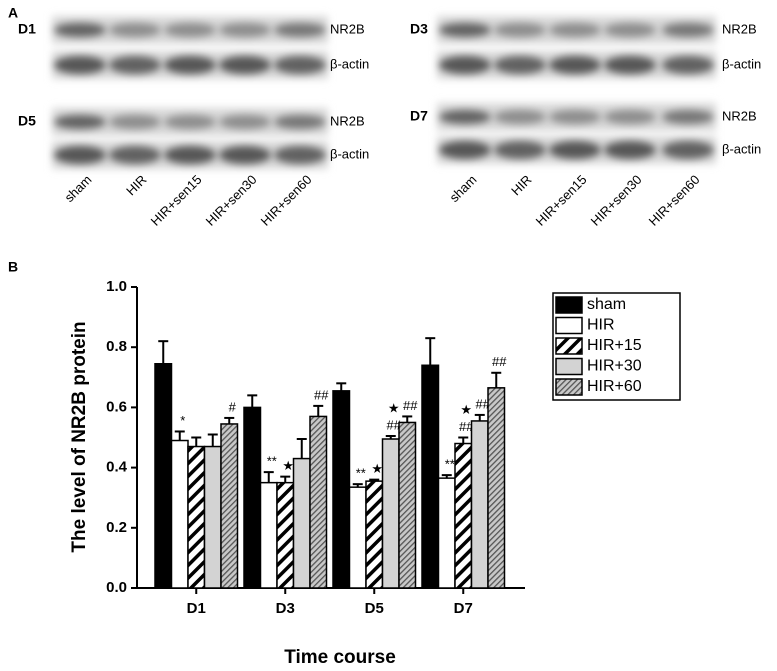 This screenshot has height=671, width=777. Describe the element at coordinates (601, 325) in the screenshot. I see `legend-label: HIR` at that location.